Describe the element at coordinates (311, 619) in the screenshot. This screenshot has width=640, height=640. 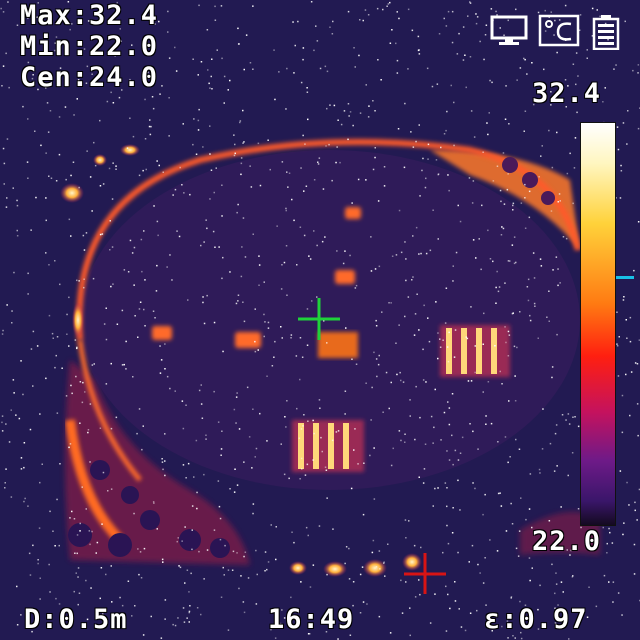
I see `clock-readout: 16:49` at that location.